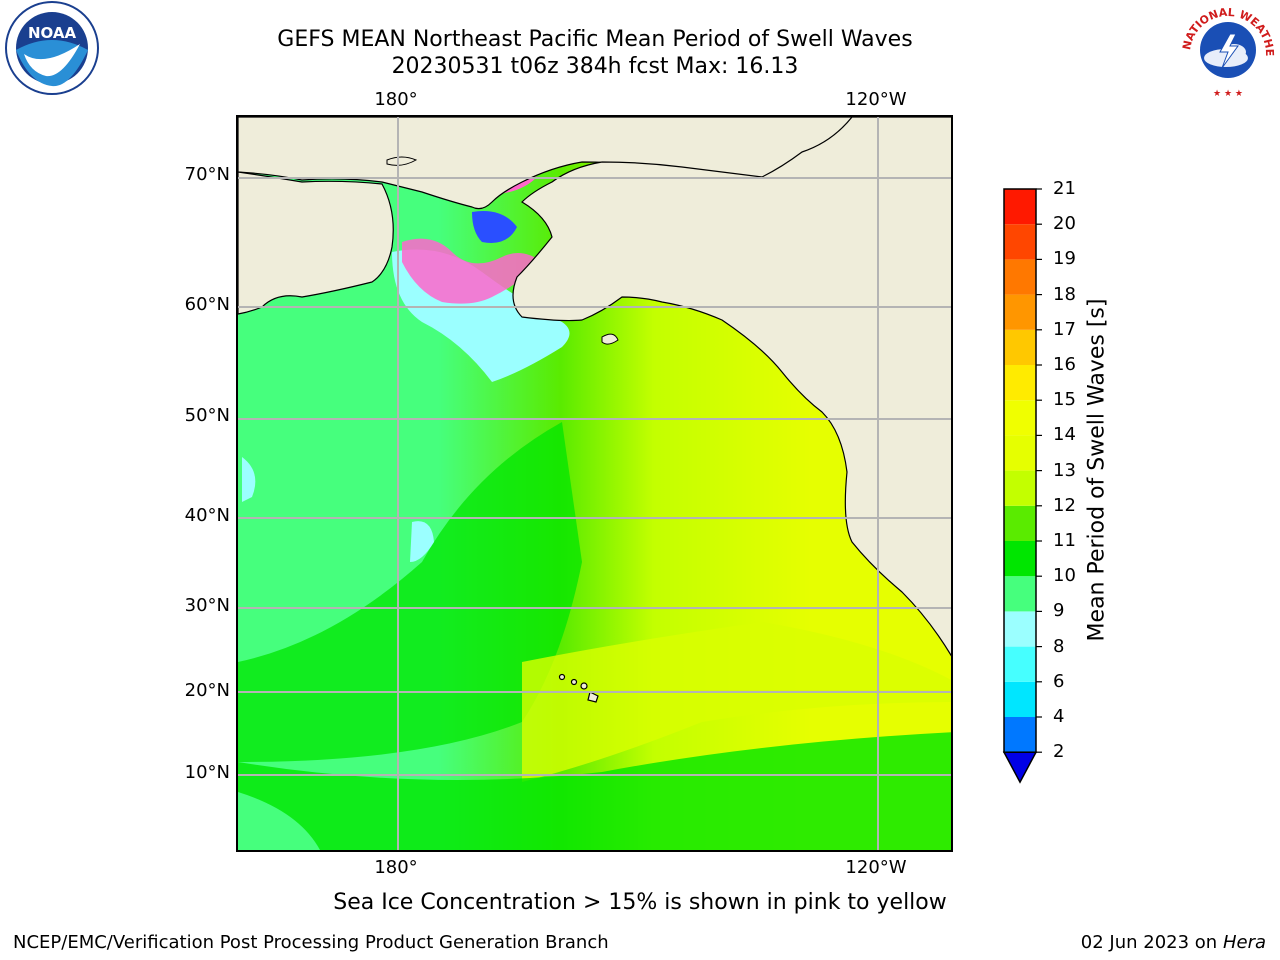  I want to click on nws-logo: NATIONAL WEATHER SERVICE ★ ★ ★, so click(1226, 49).